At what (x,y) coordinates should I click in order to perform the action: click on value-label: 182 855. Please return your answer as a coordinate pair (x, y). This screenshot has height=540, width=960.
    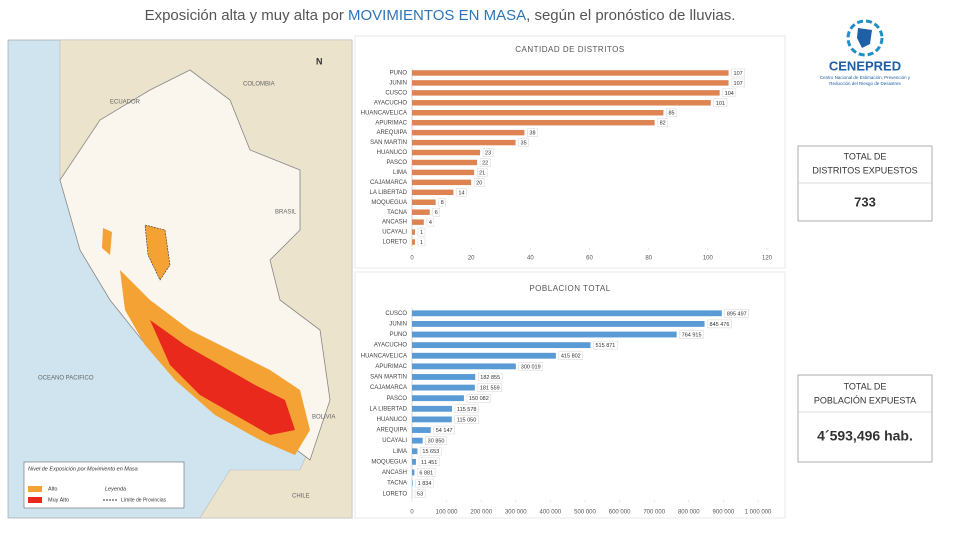
    Looking at the image, I should click on (490, 378).